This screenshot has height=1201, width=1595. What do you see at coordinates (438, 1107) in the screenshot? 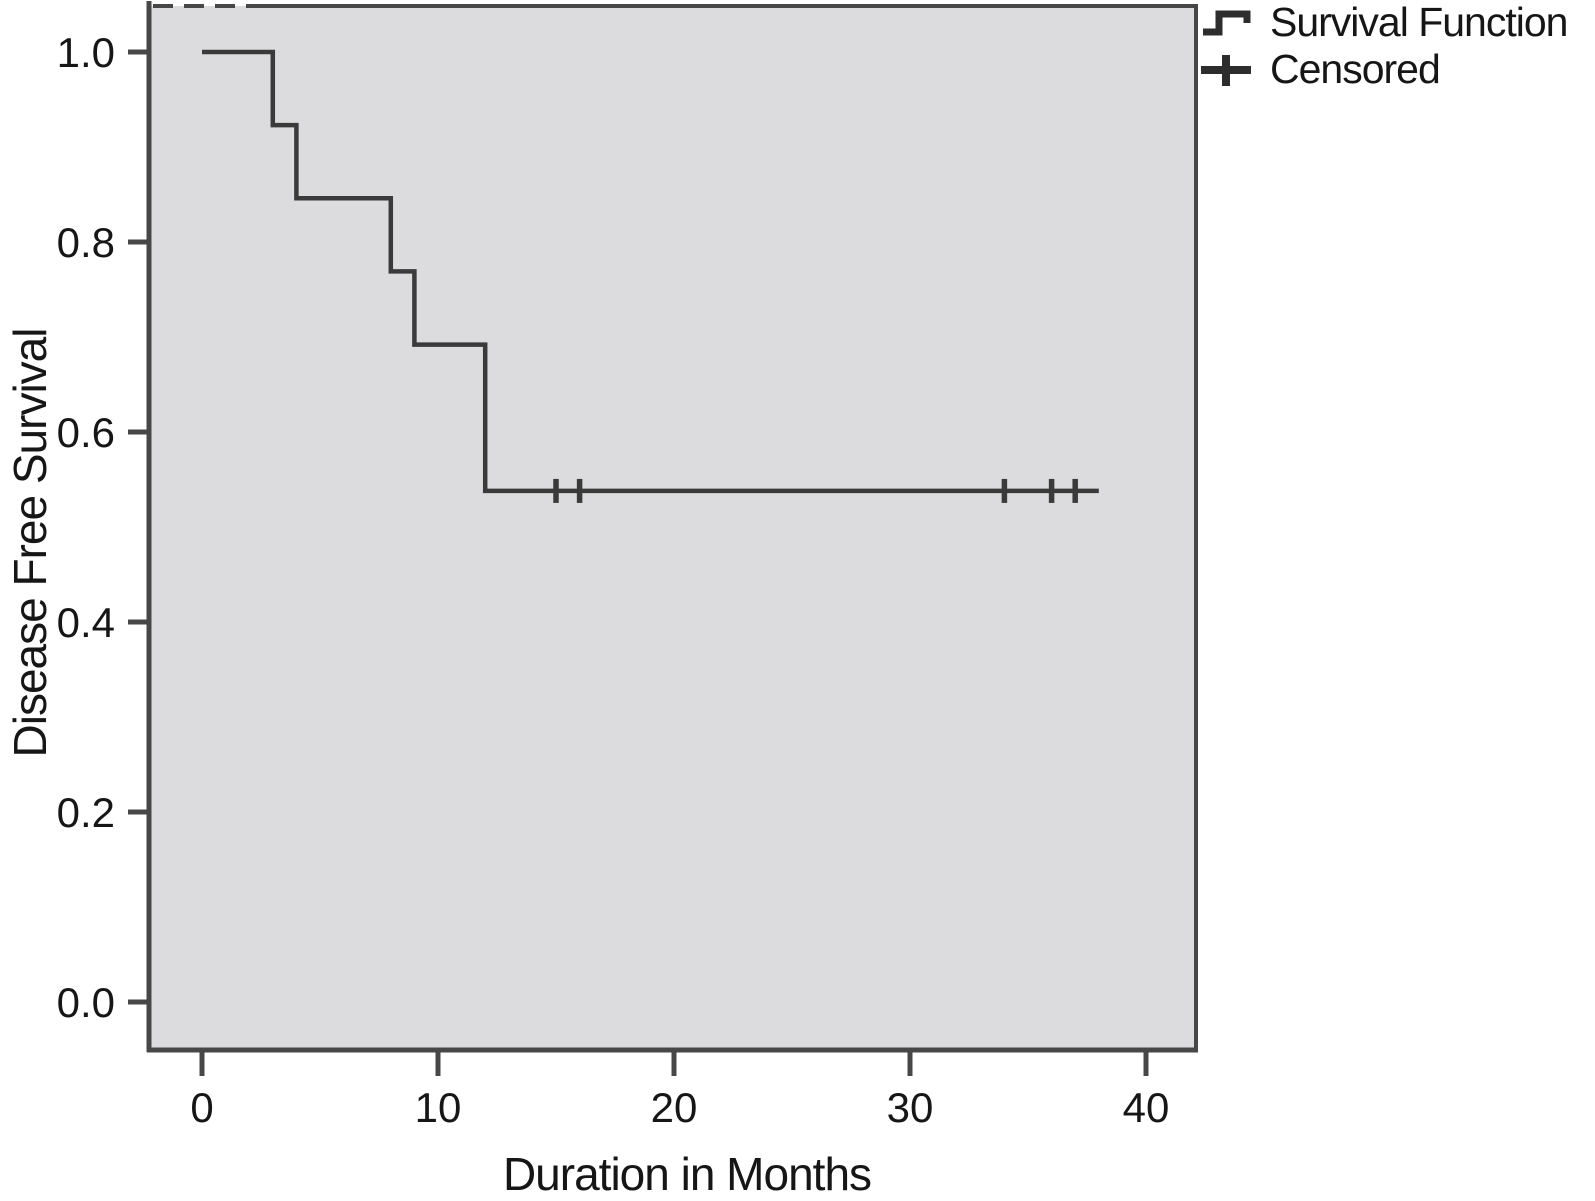
I see `x-tick-label-10: 10` at bounding box center [438, 1107].